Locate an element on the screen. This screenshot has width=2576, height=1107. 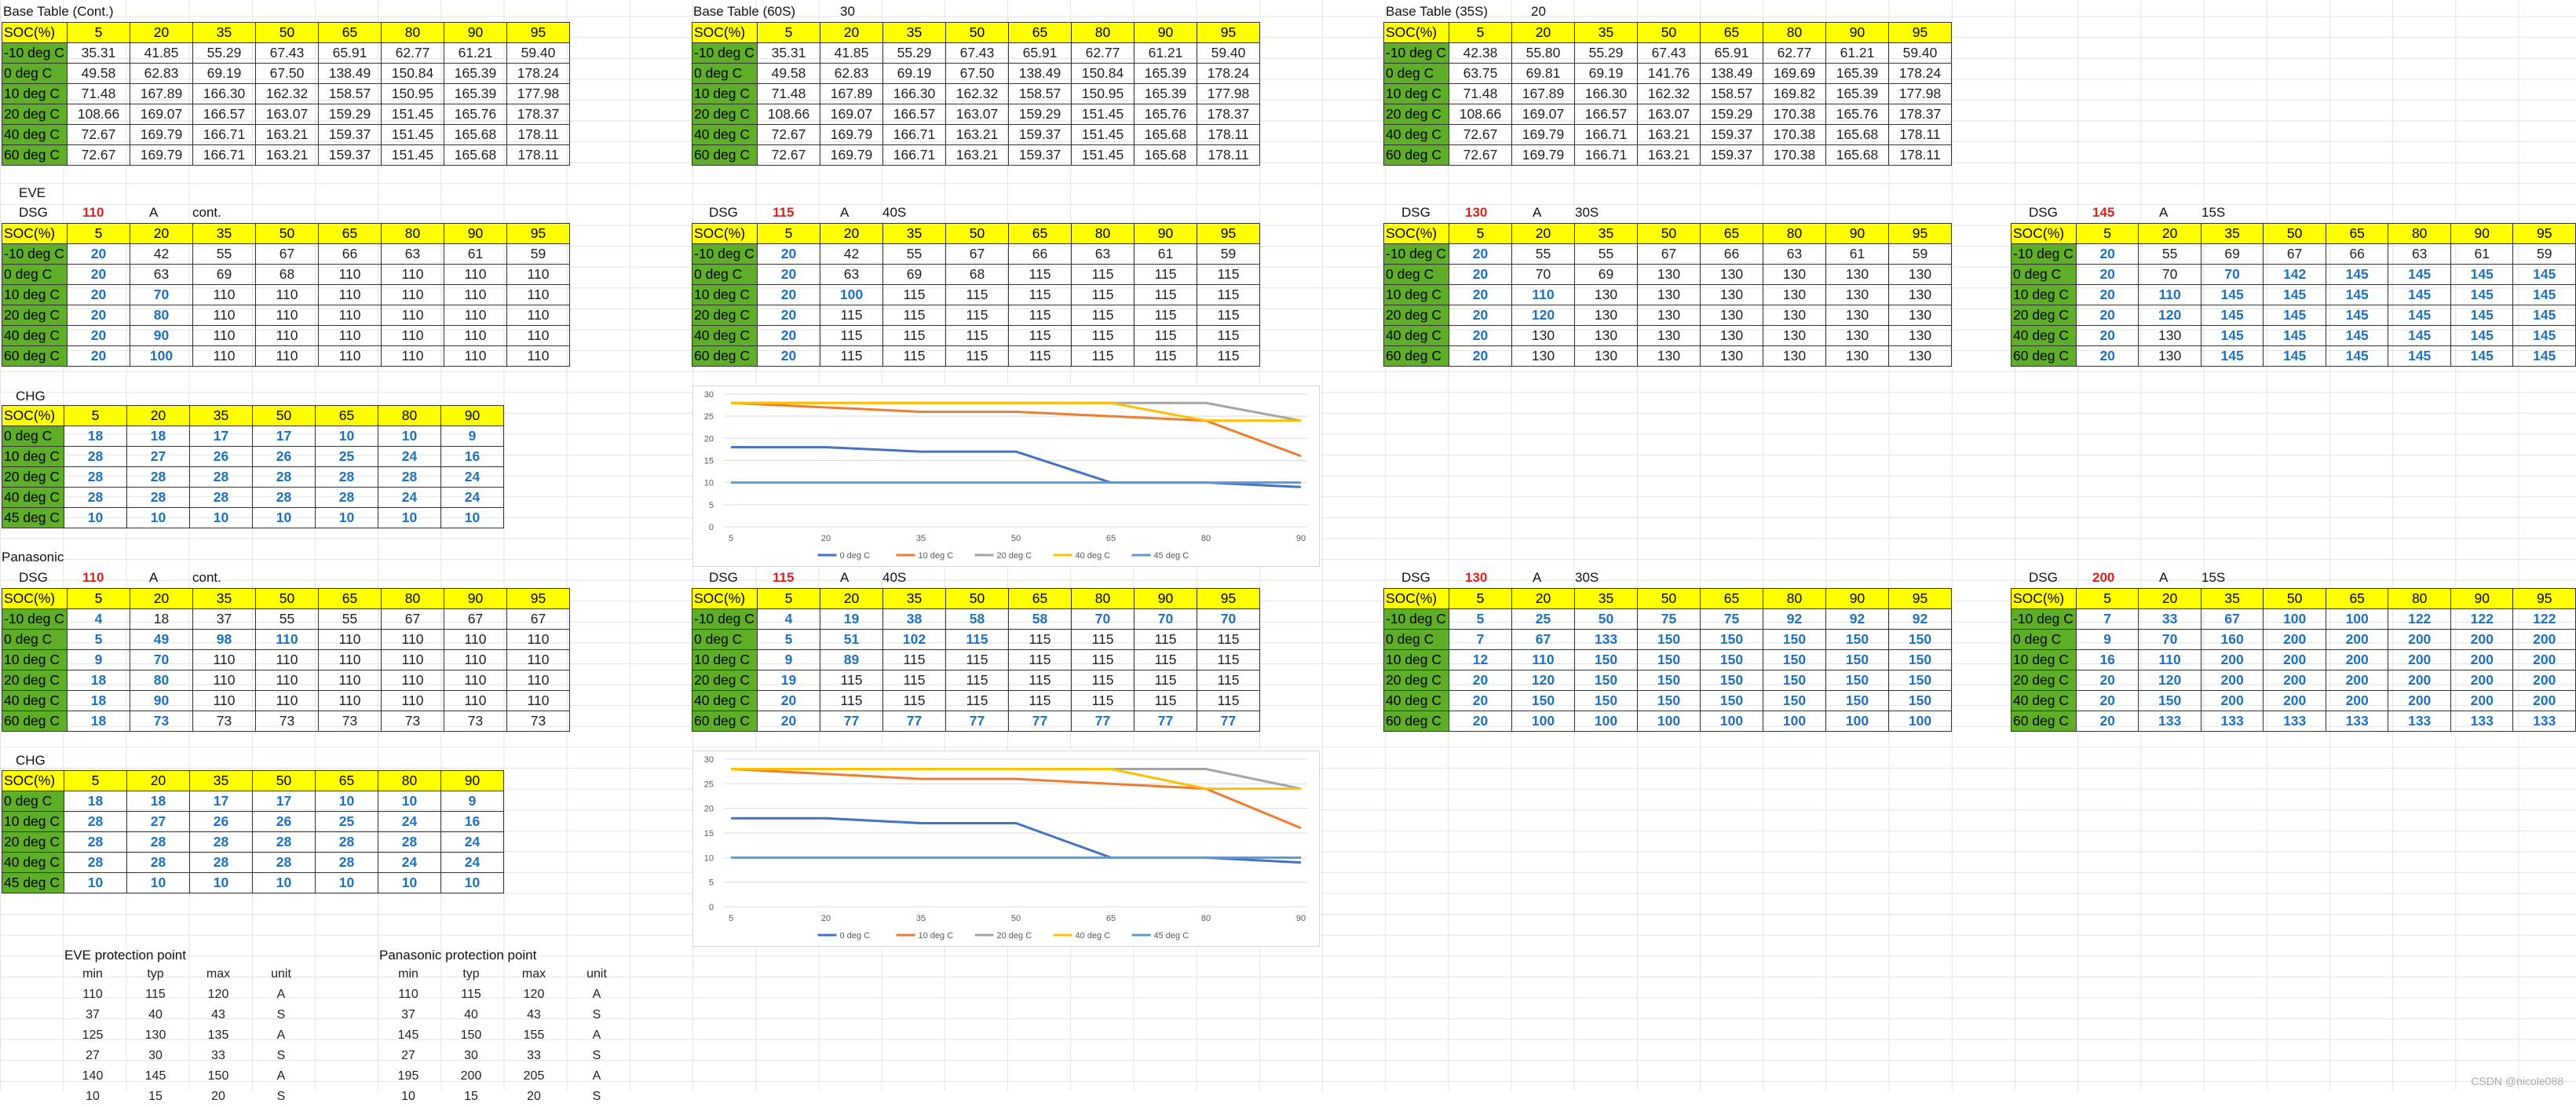
protection-value-cell: 20 is located at coordinates (534, 1096).